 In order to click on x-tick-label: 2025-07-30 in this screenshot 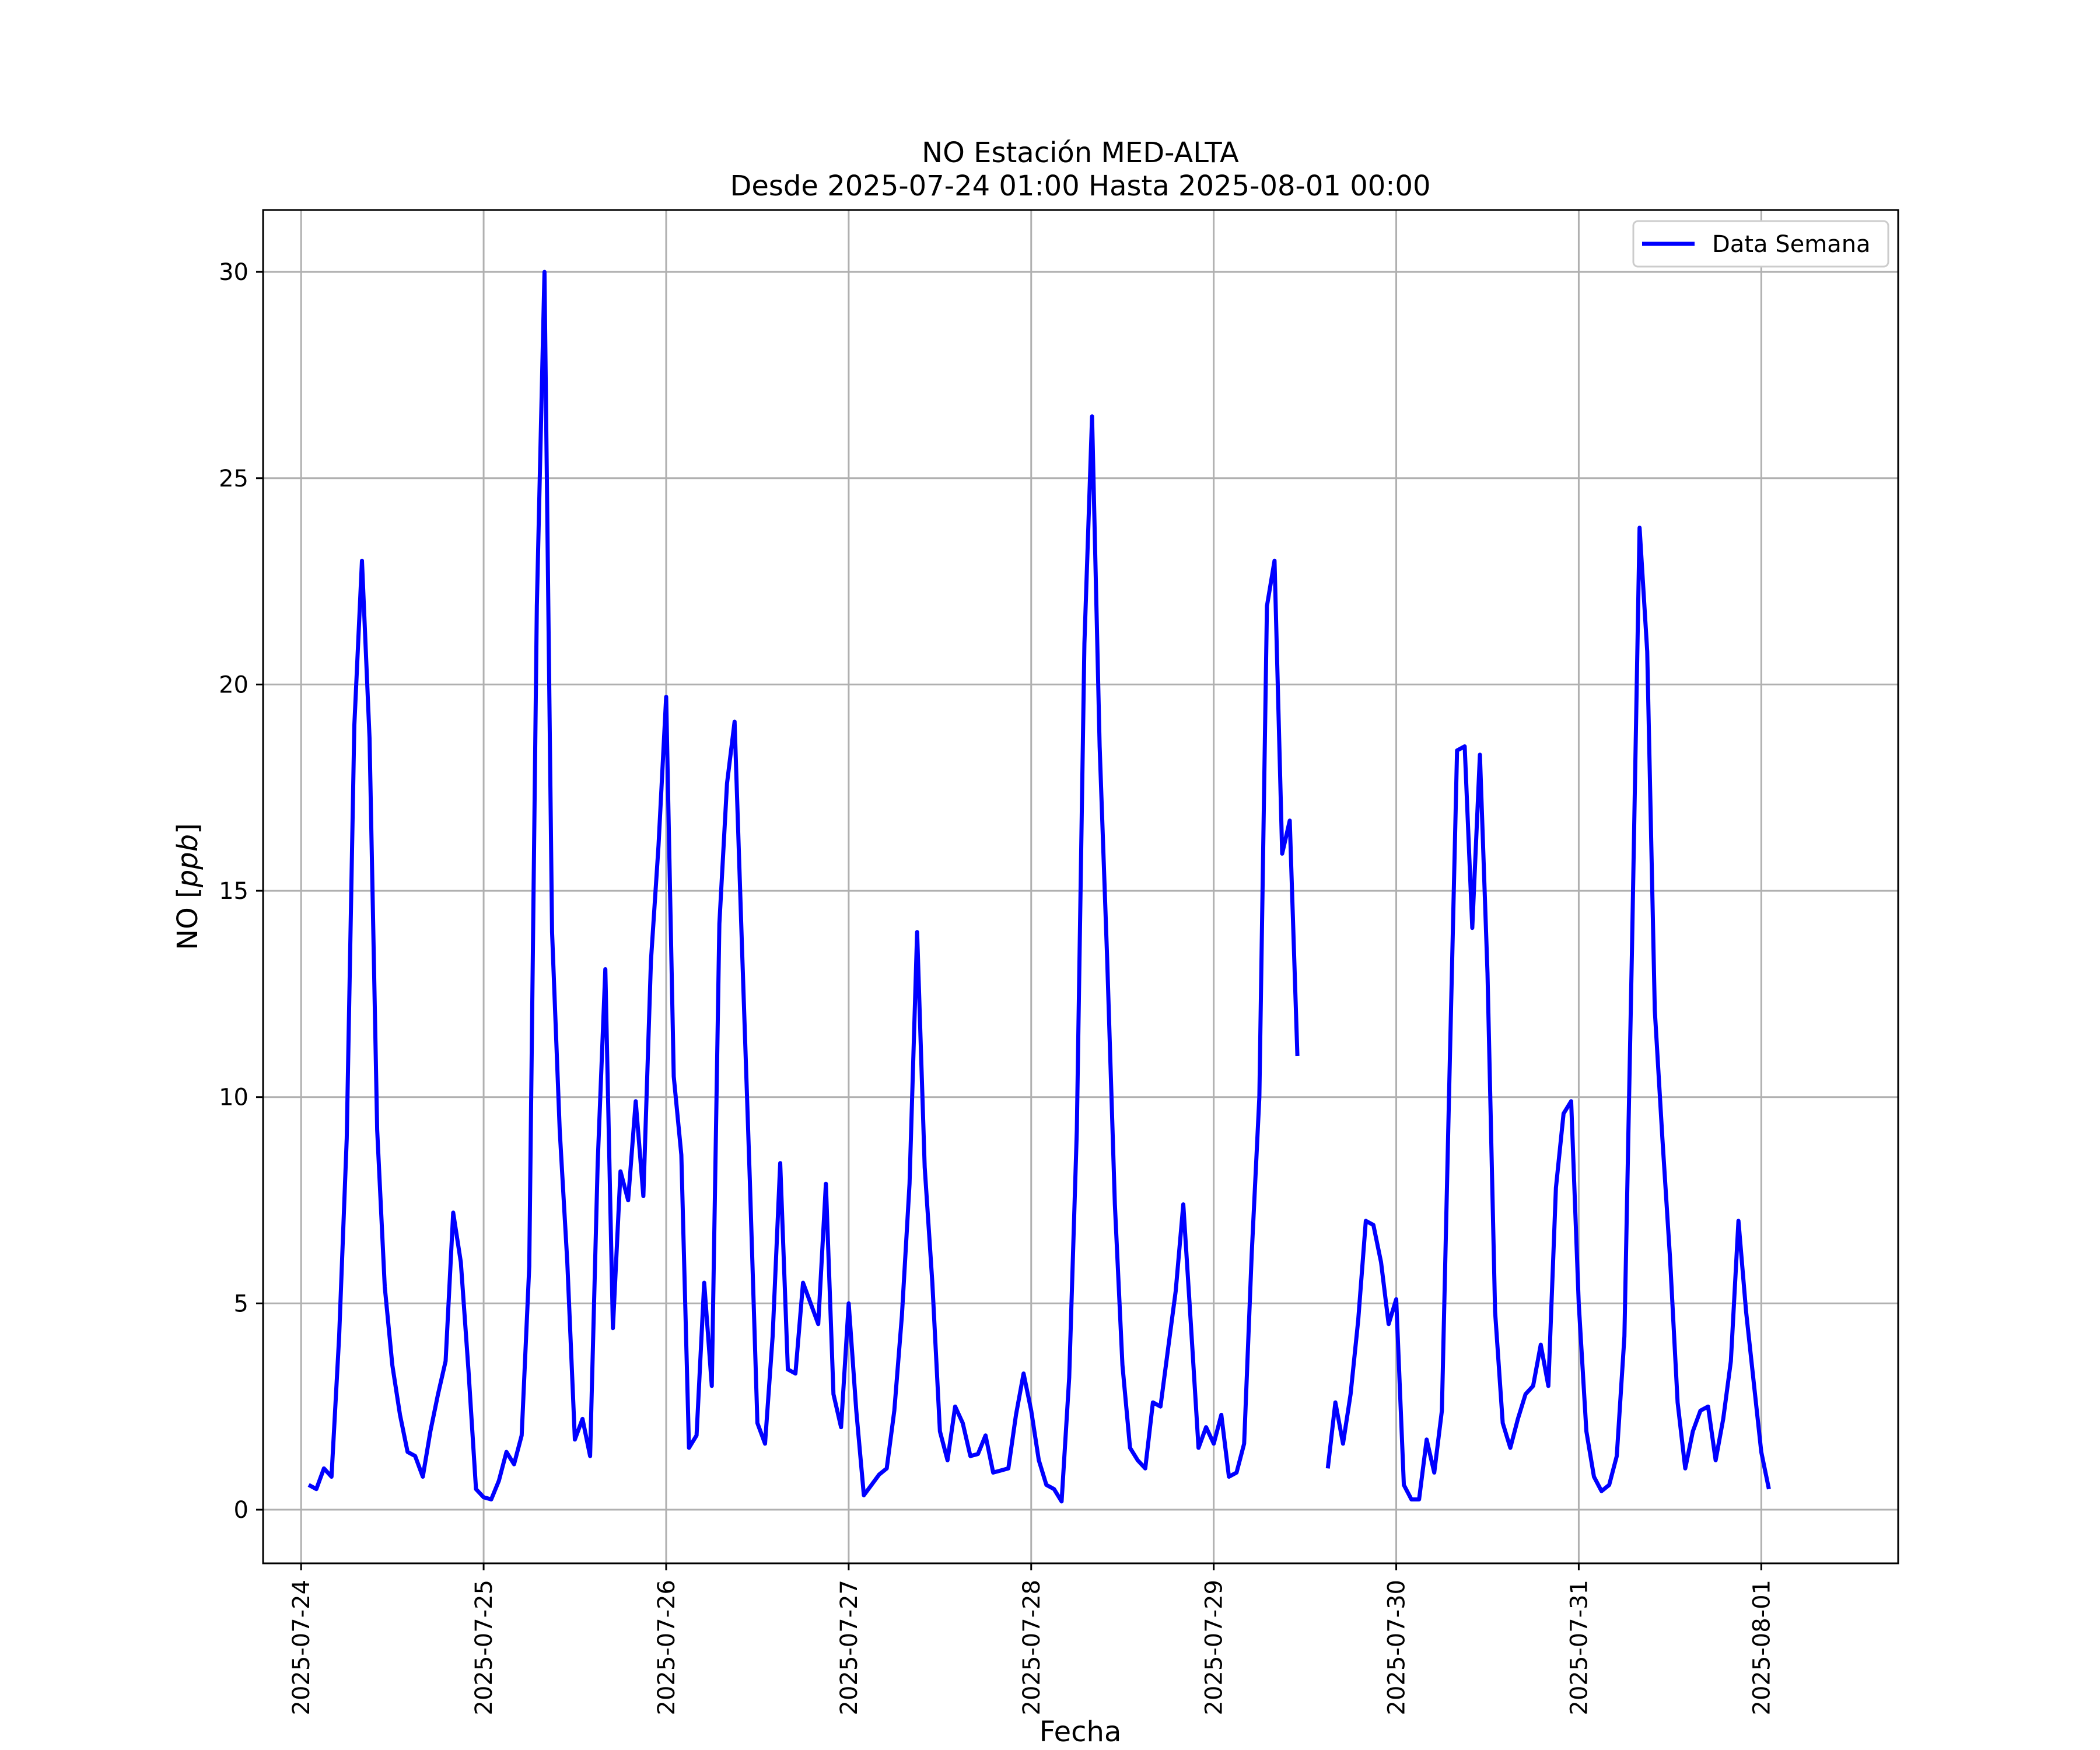, I will do `click(1397, 1647)`.